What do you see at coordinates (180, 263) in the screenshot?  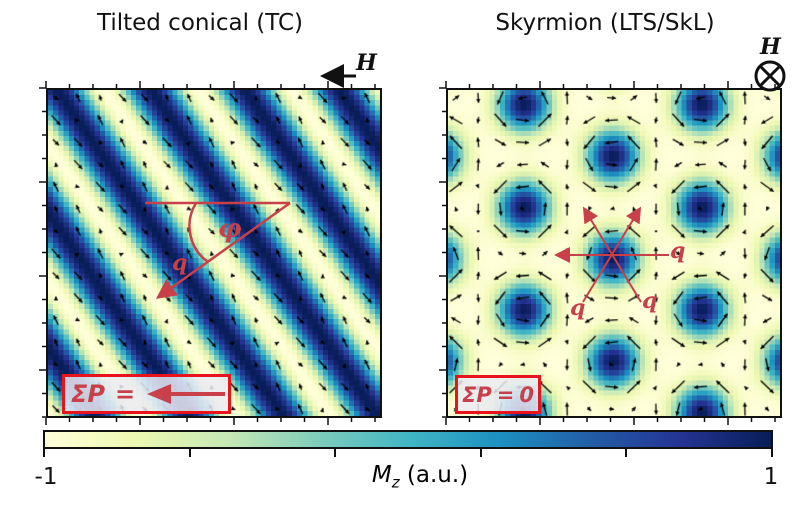 I see `q-label-tc: q` at bounding box center [180, 263].